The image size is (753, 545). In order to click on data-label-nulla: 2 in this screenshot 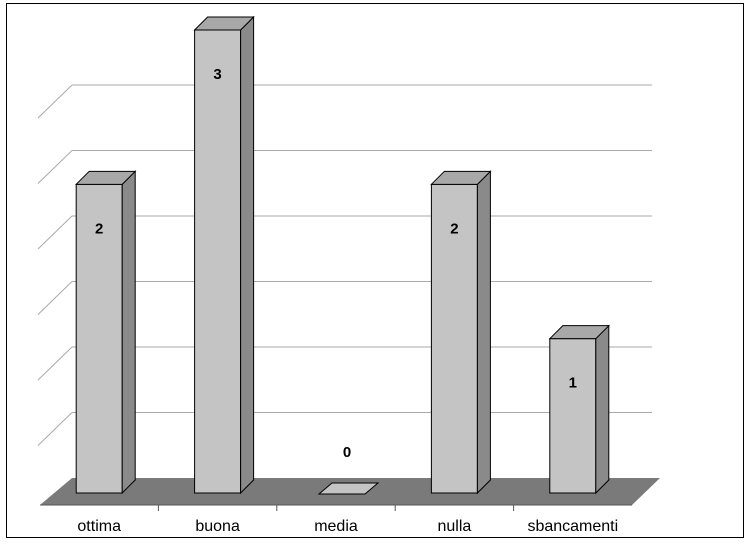, I will do `click(454, 228)`.